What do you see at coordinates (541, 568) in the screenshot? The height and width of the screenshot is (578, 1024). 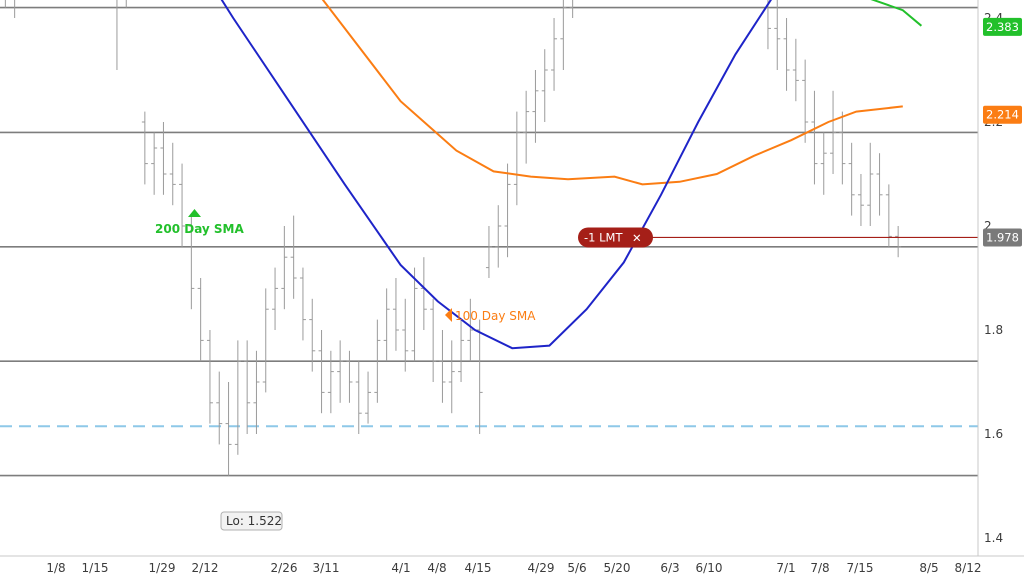 I see `date-tick-label: 4/29` at bounding box center [541, 568].